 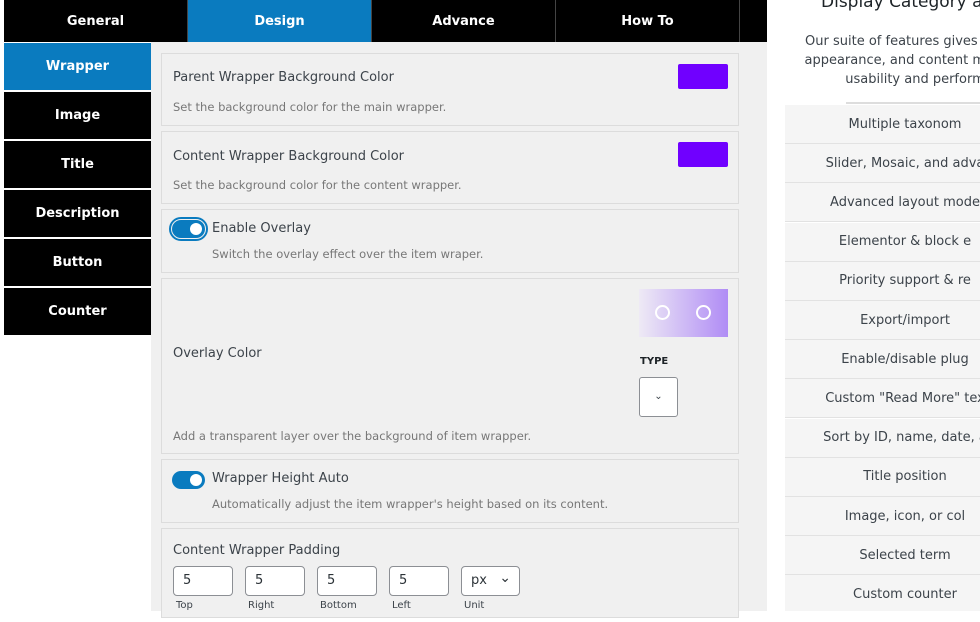 What do you see at coordinates (283, 77) in the screenshot?
I see `setting-label: Parent Wrapper Background Color` at bounding box center [283, 77].